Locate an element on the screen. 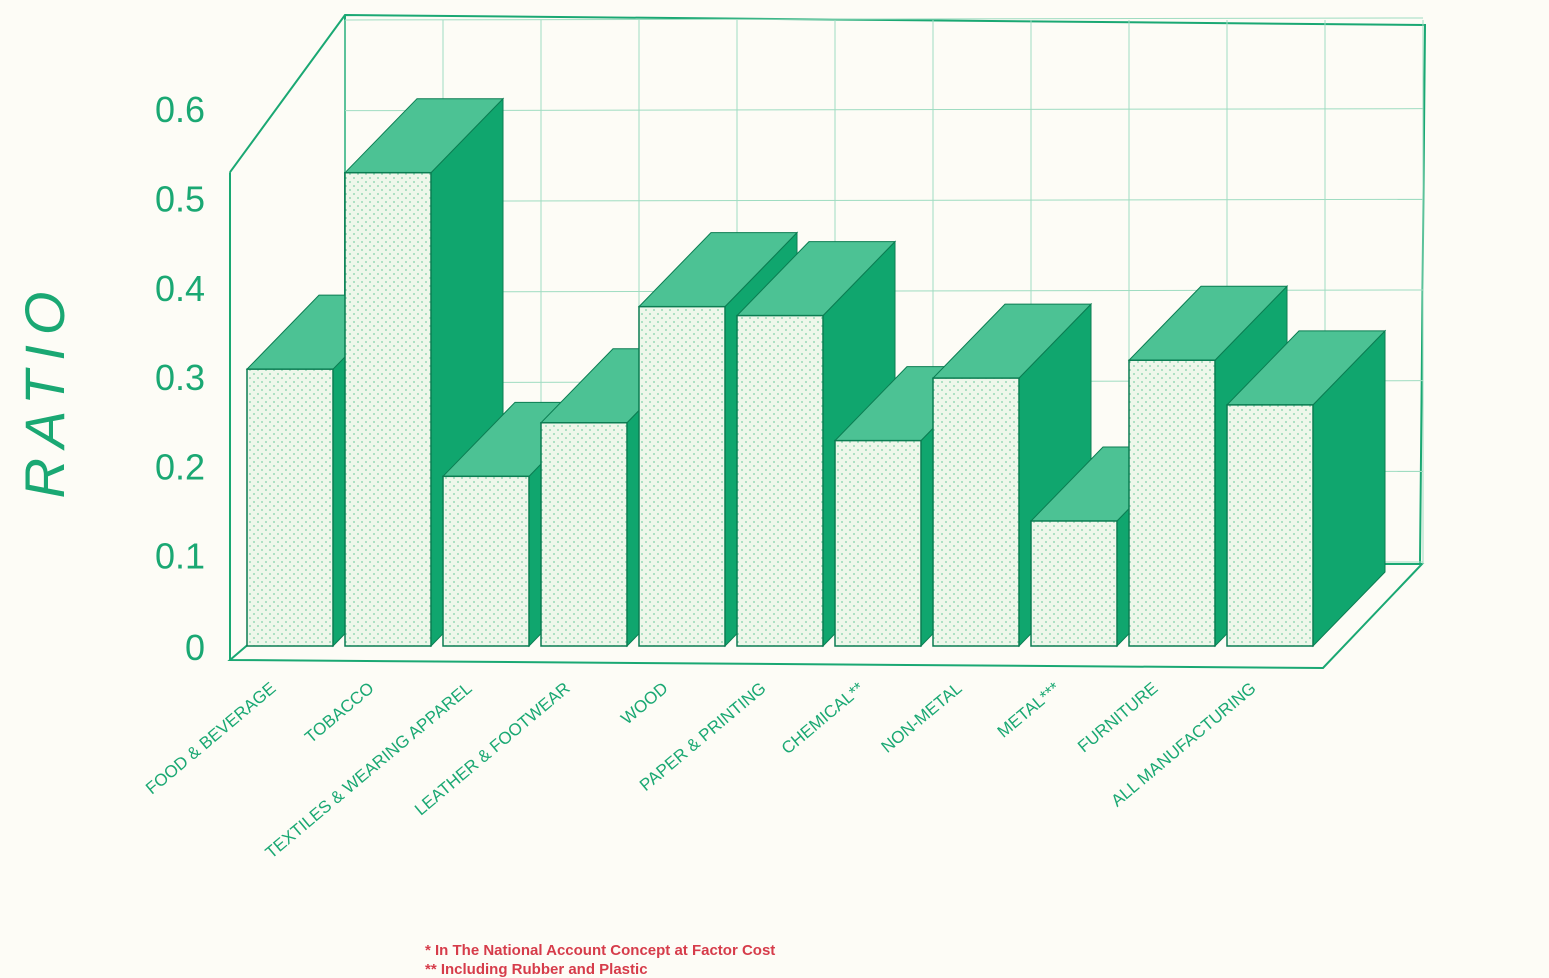  x-tick-label: NON-METAL is located at coordinates (922, 718).